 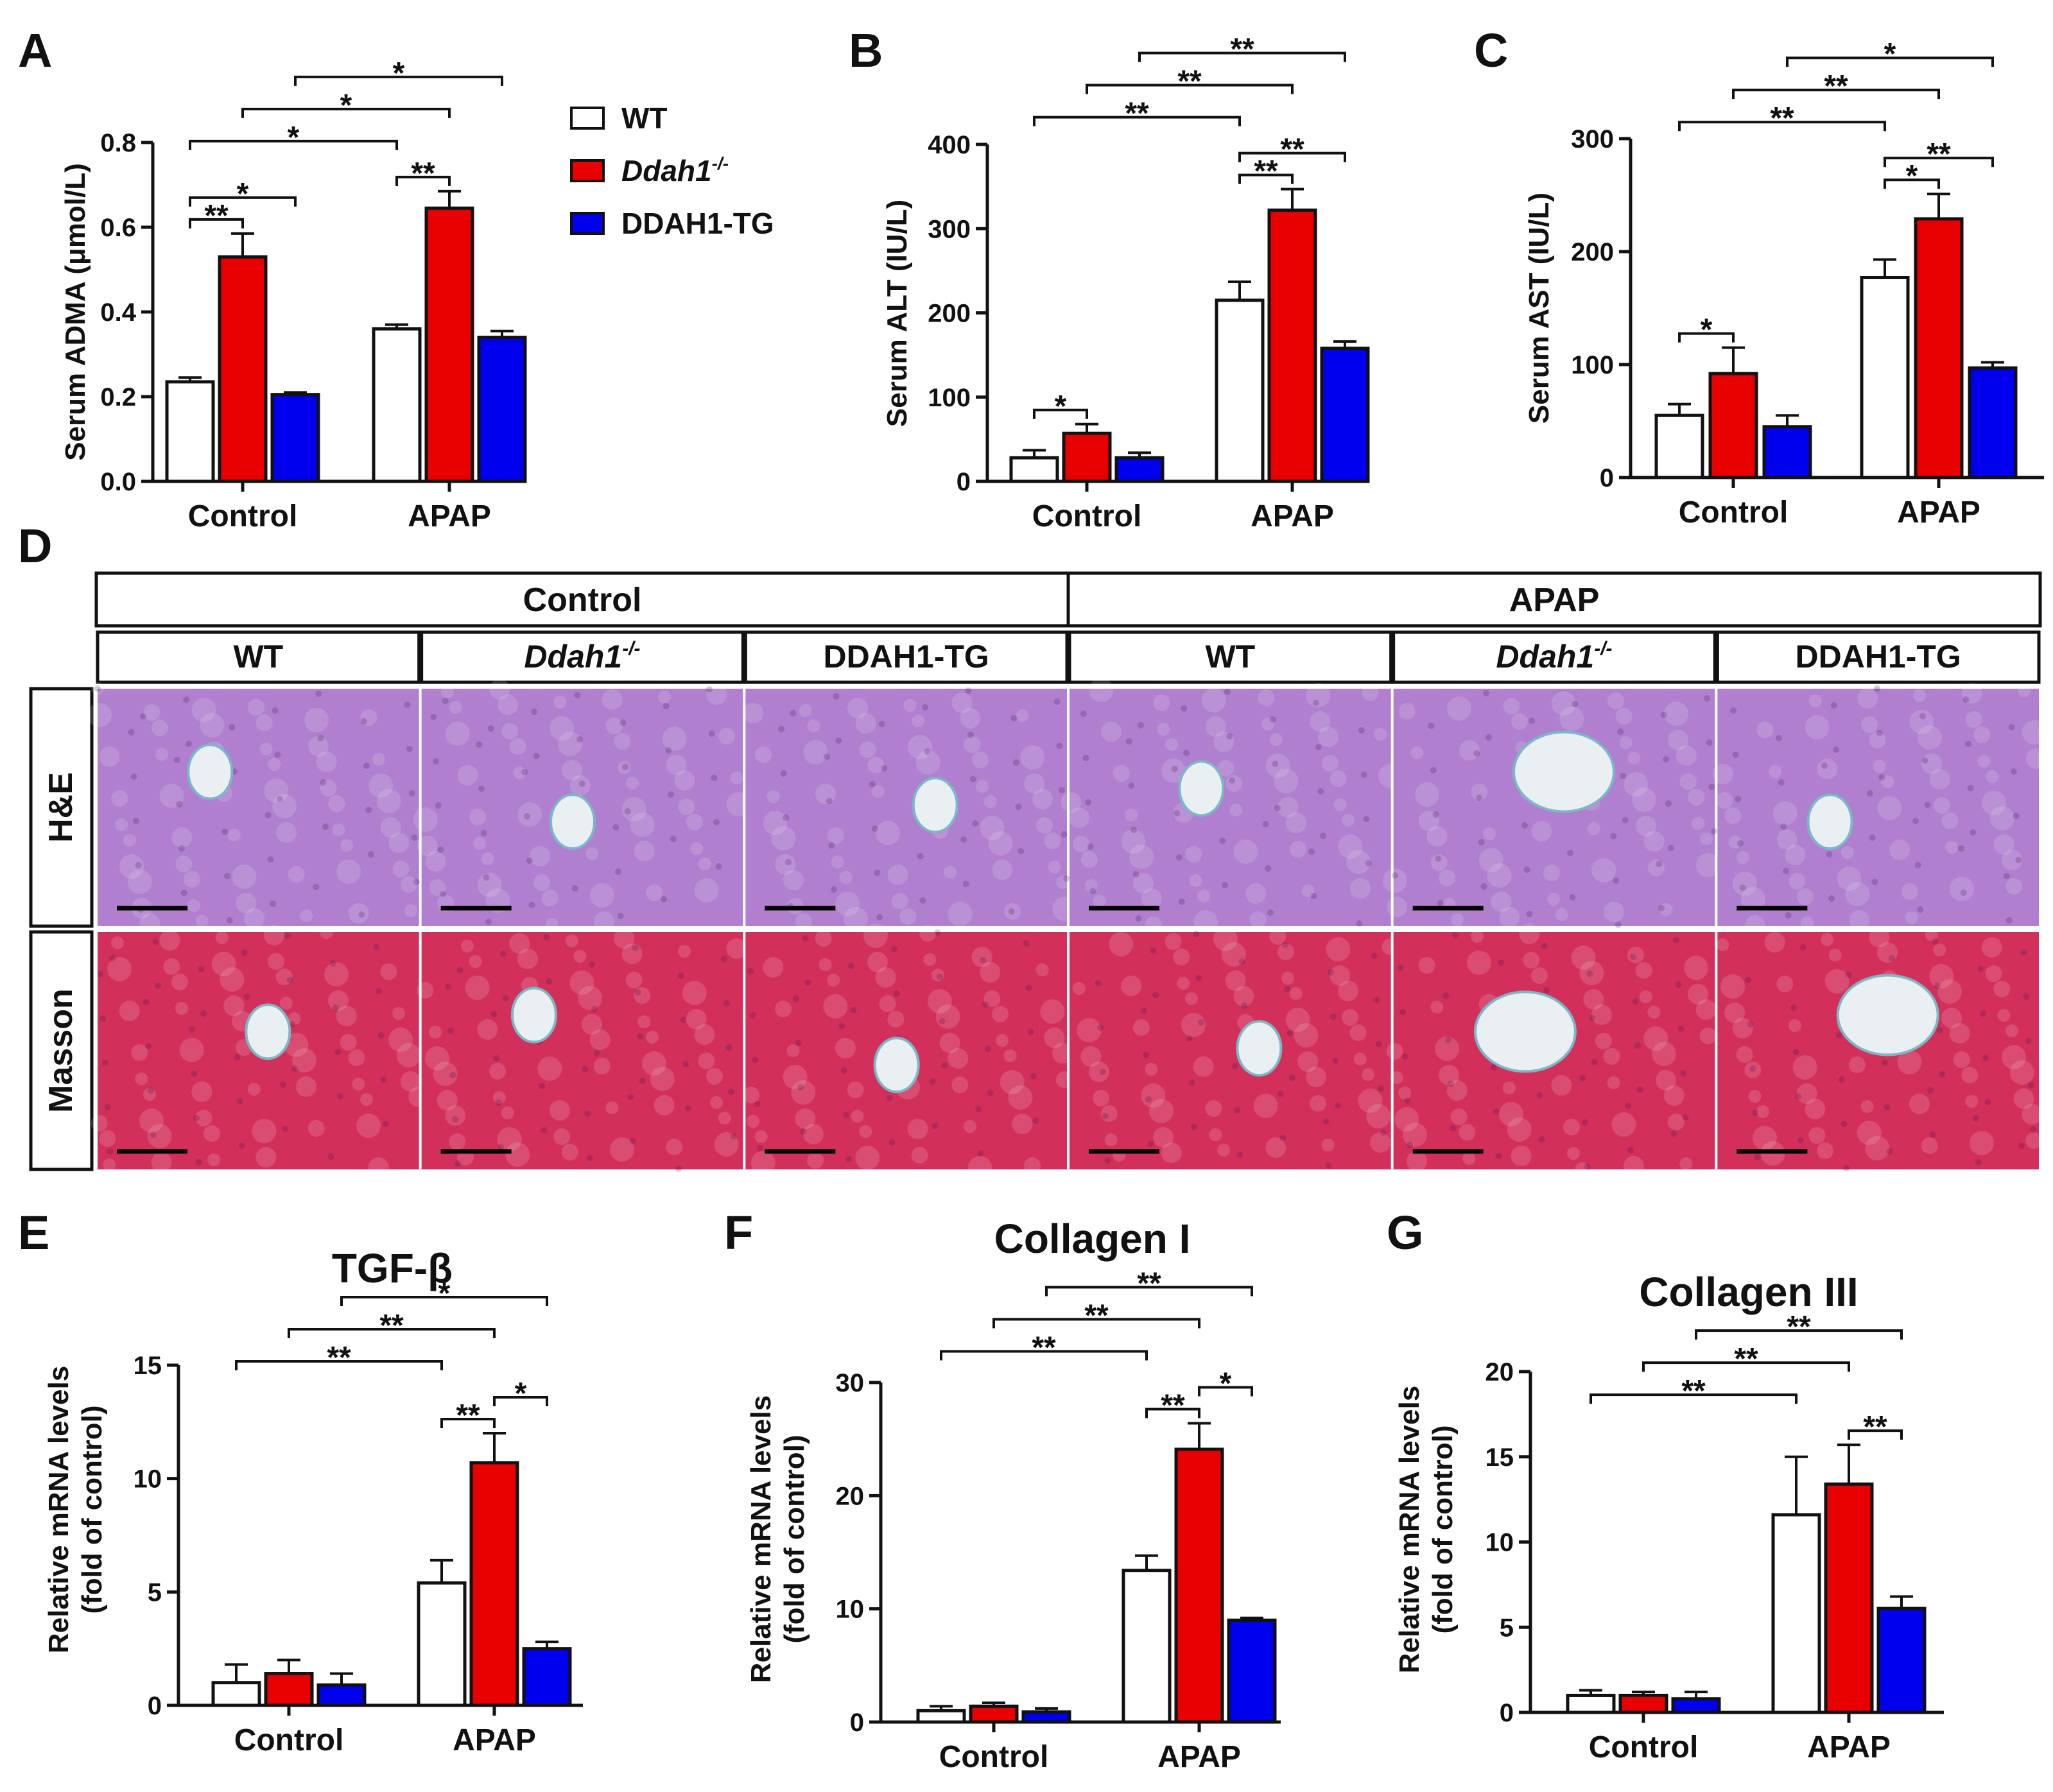 What do you see at coordinates (644, 118) in the screenshot?
I see `legend-label: WT` at bounding box center [644, 118].